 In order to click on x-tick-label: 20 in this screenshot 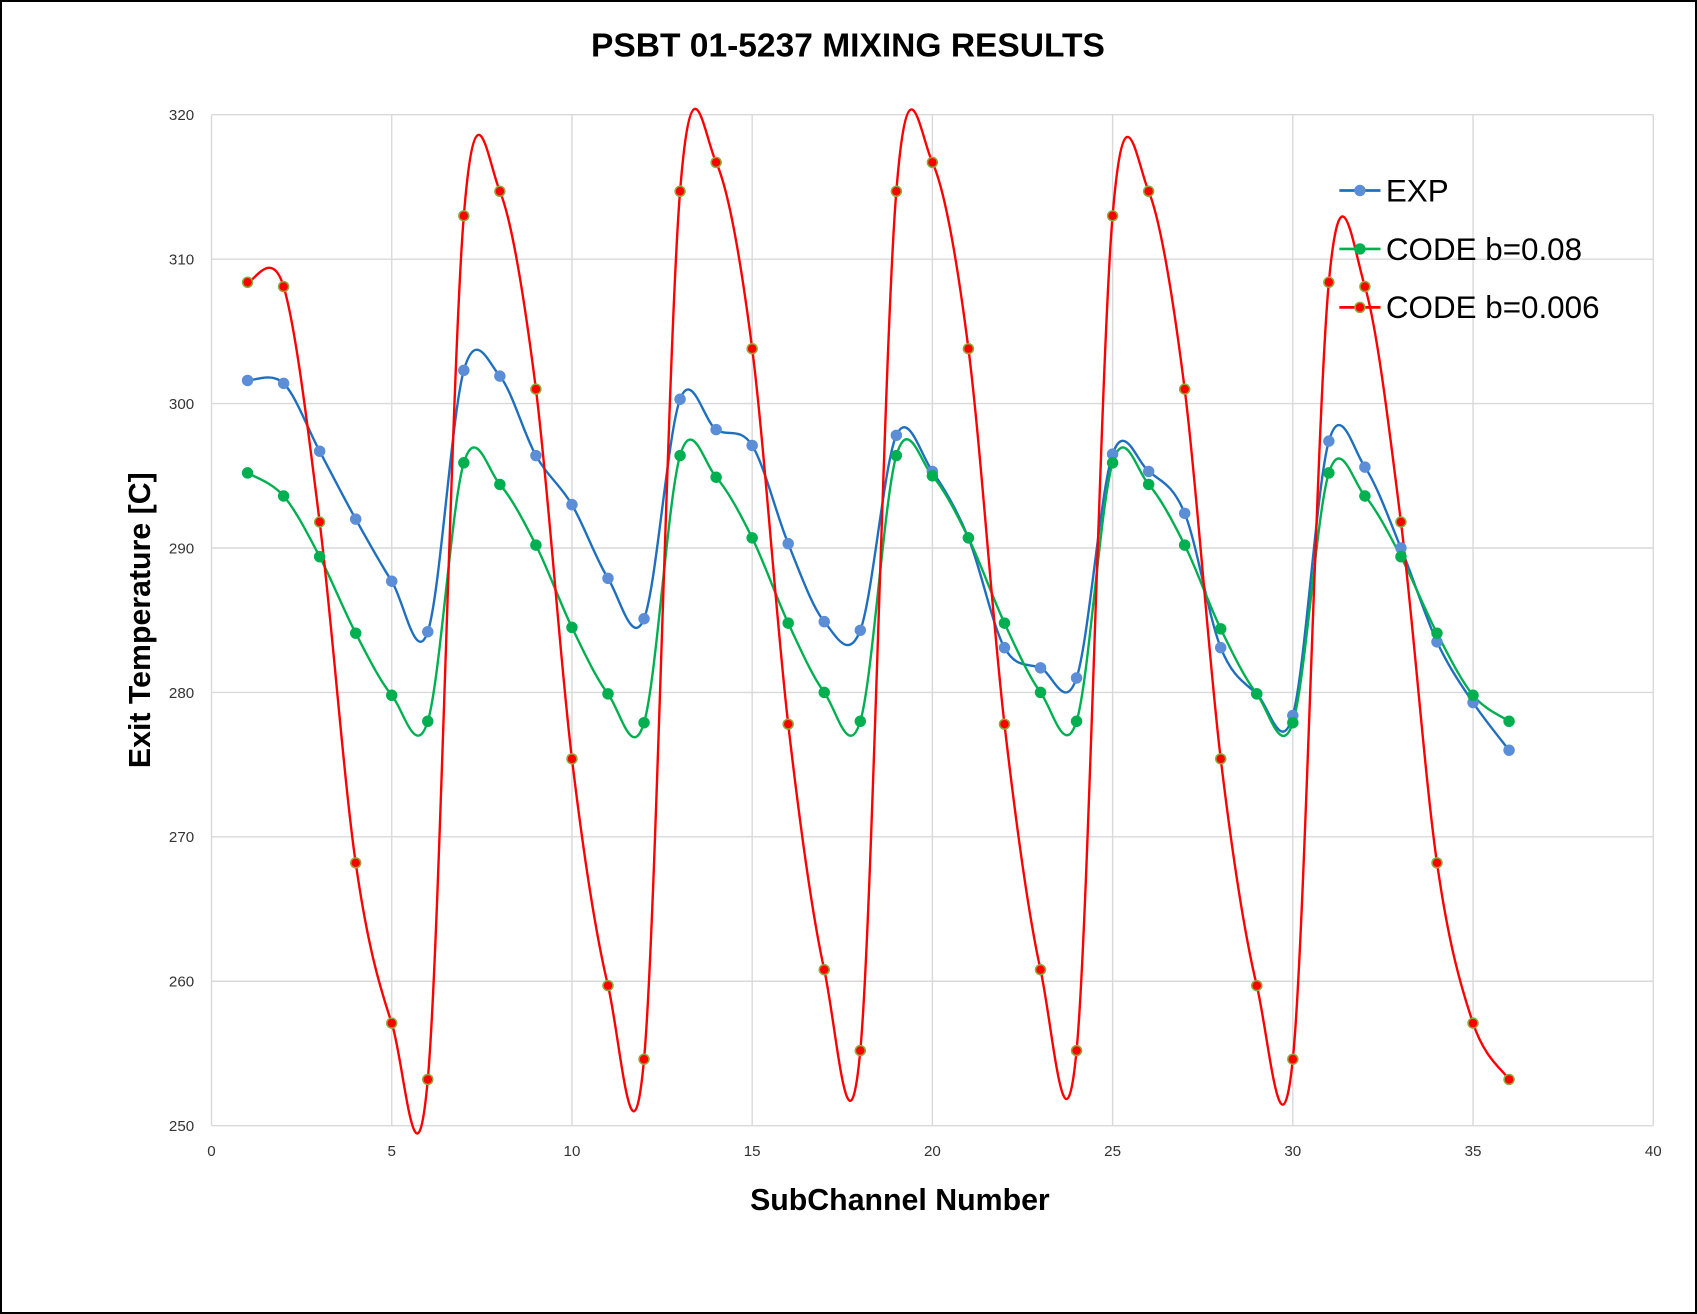, I will do `click(932, 1151)`.